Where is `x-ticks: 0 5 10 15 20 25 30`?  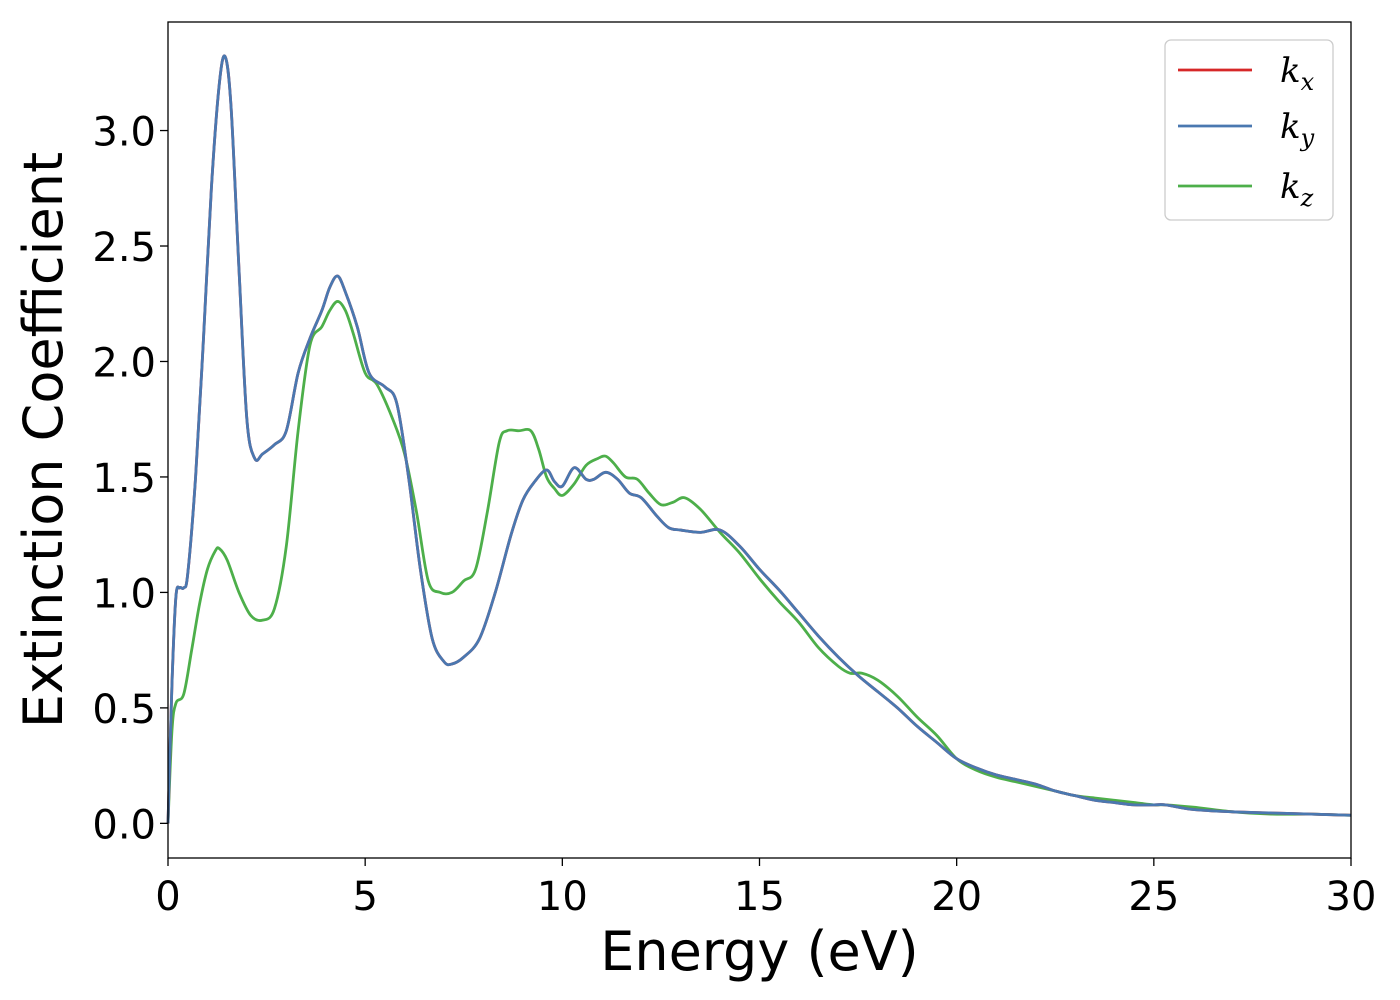 x-ticks: 0 5 10 15 20 25 30 is located at coordinates (765, 889).